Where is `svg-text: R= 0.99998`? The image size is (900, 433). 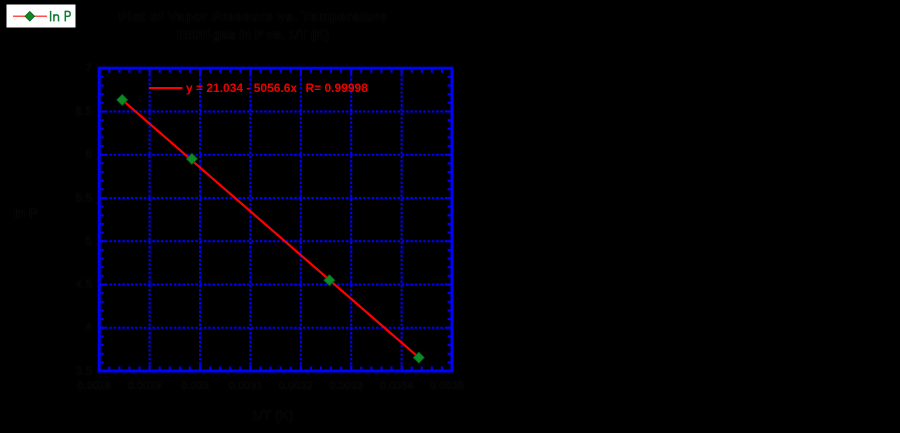
svg-text: R= 0.99998 is located at coordinates (337, 88).